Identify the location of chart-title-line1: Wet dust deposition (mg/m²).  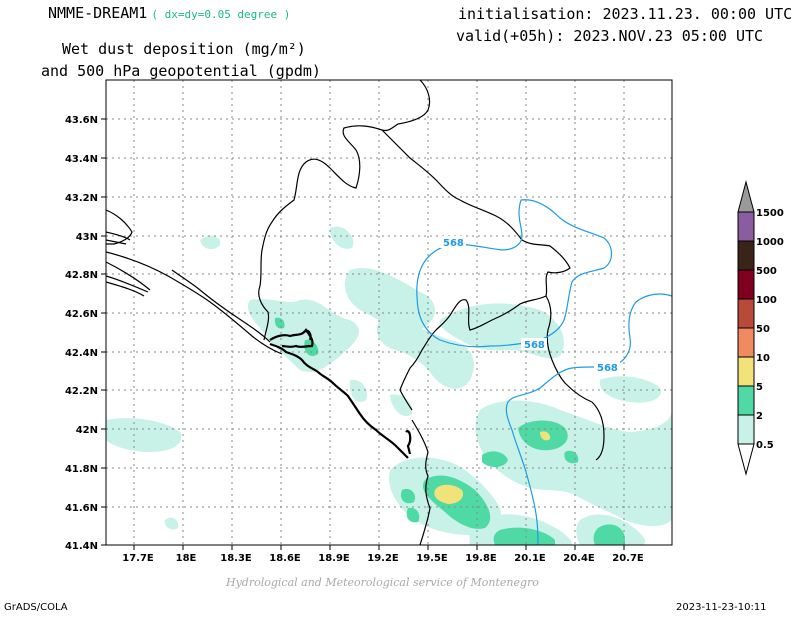
(184, 49).